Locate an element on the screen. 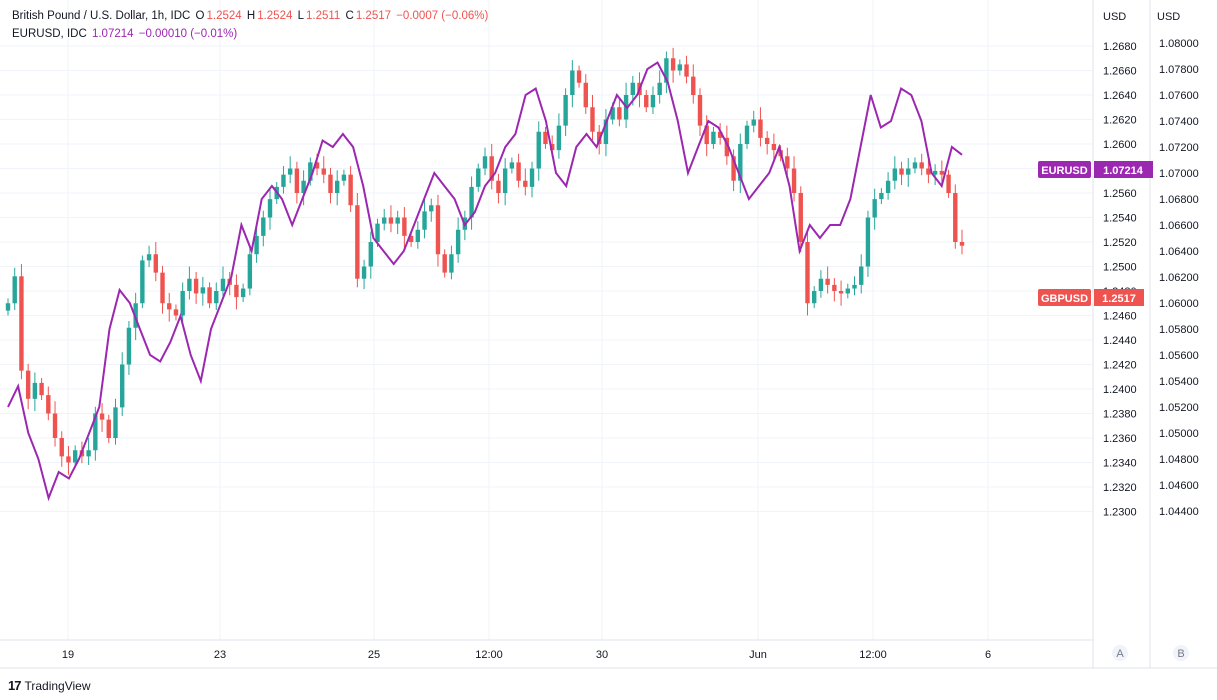 This screenshot has height=700, width=1217. scale-a-button: A is located at coordinates (1120, 654).